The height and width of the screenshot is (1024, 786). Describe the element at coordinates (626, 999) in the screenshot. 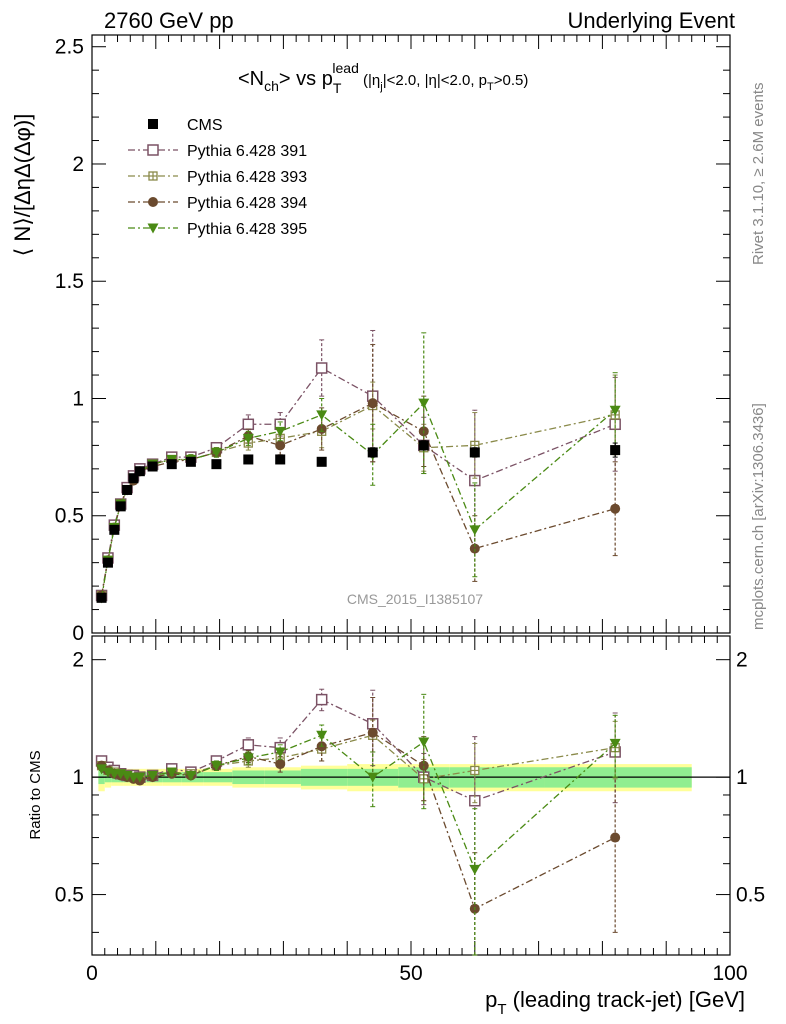

I see `xlabel-rest: (leading track-jet) [GeV]` at that location.